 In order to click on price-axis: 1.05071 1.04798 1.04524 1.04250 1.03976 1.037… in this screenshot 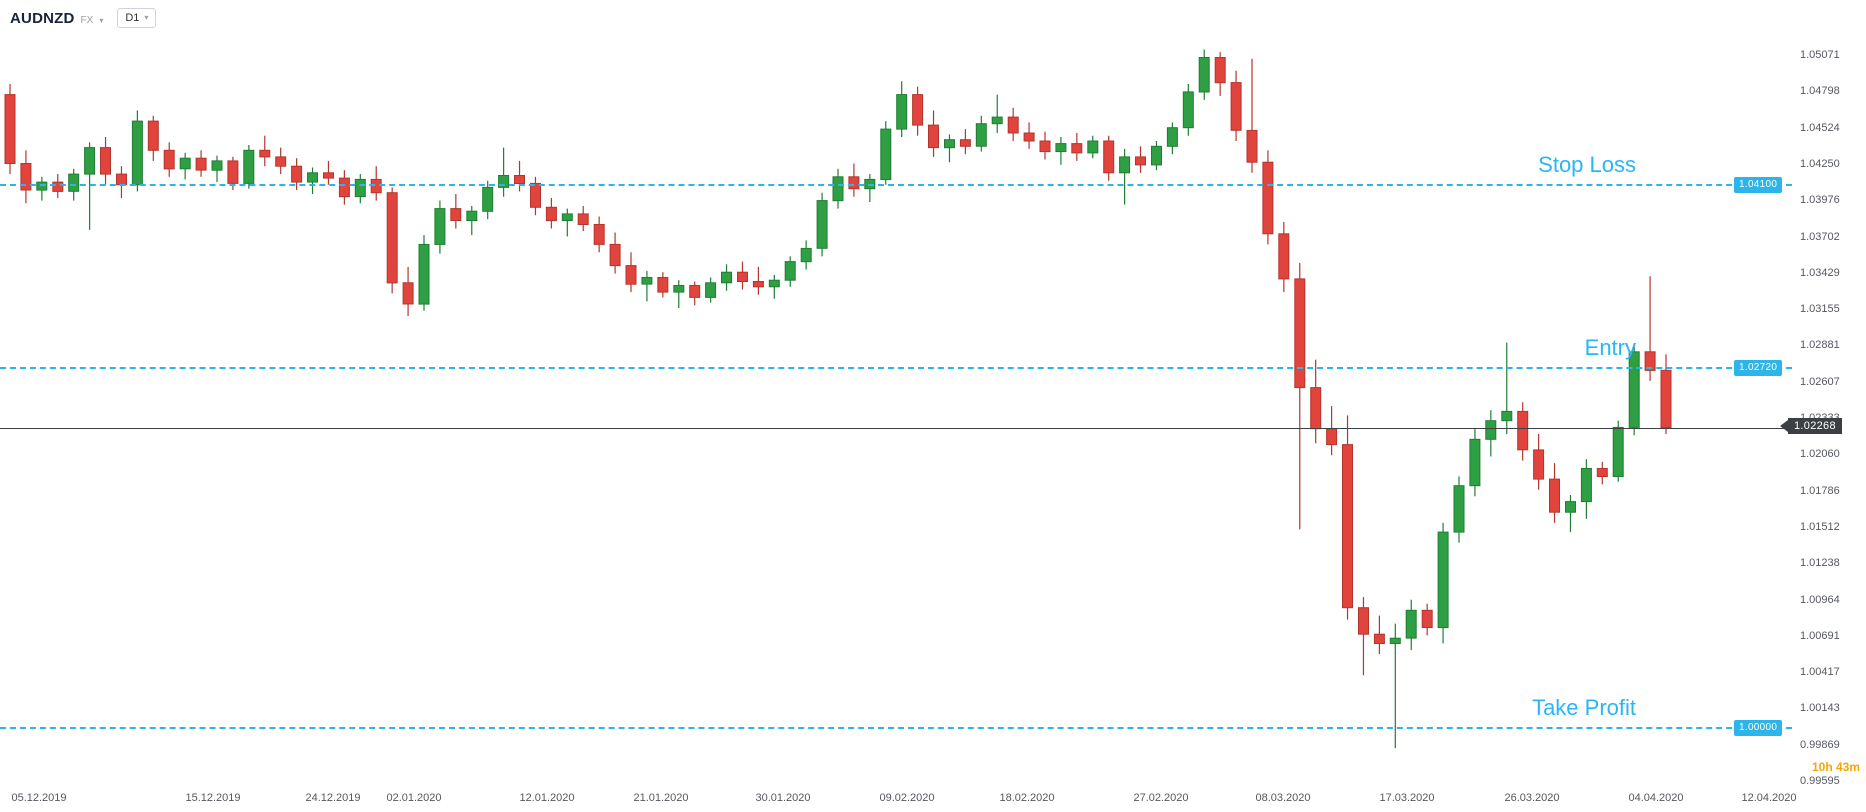, I will do `click(1829, 394)`.